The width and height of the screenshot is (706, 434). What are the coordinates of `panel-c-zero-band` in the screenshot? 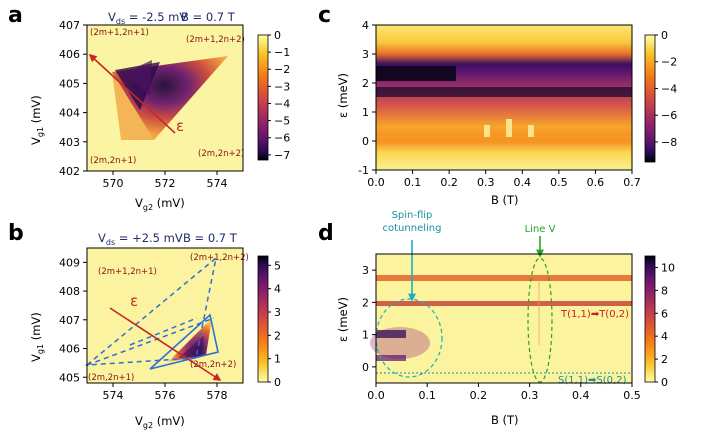 It's located at (504, 138).